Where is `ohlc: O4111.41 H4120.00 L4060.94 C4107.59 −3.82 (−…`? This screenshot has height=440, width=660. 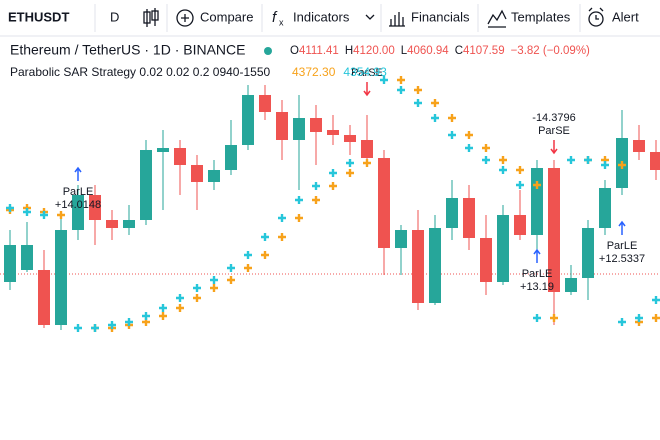 ohlc: O4111.41 H4120.00 L4060.94 C4107.59 −3.82 (−… is located at coordinates (440, 51).